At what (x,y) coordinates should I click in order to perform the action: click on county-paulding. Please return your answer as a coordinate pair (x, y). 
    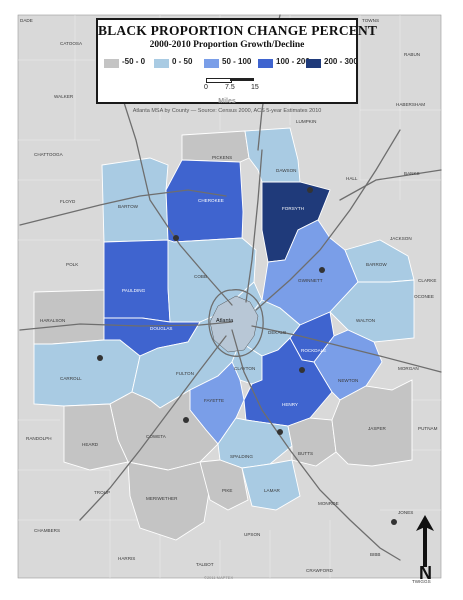
    Looking at the image, I should click on (137, 281).